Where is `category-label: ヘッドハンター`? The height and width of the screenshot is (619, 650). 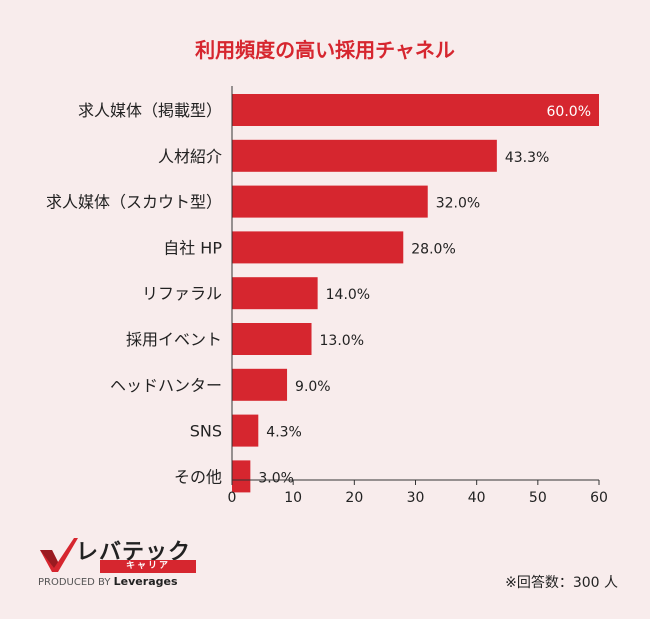 category-label: ヘッドハンター is located at coordinates (166, 385).